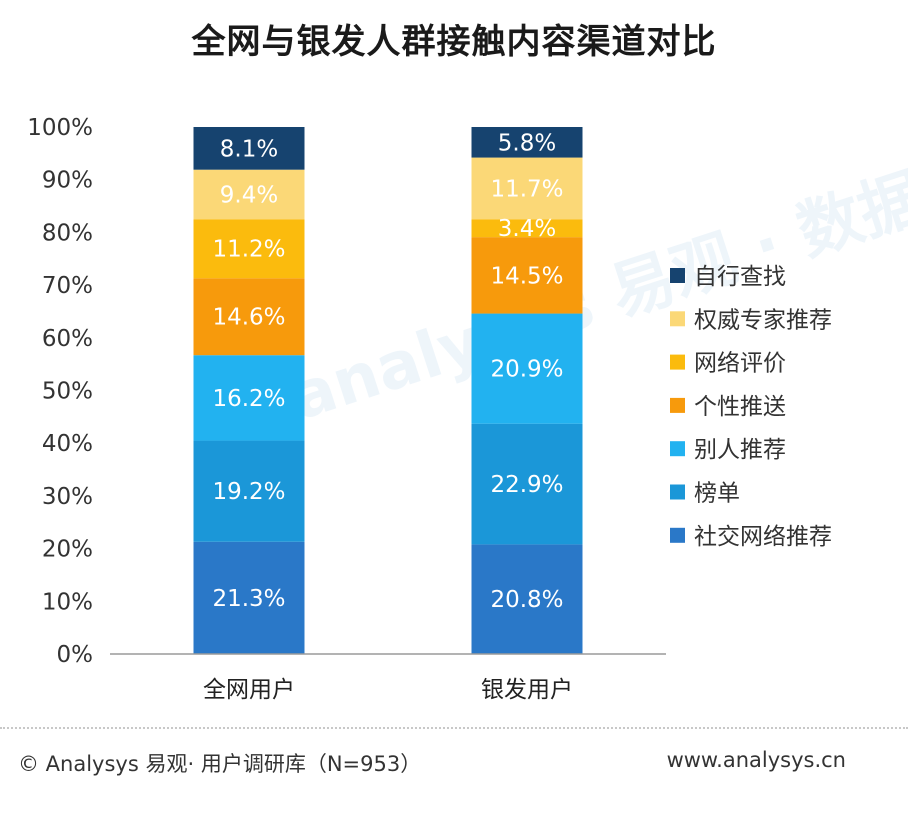 Image resolution: width=908 pixels, height=821 pixels. I want to click on data-label: 11.7%, so click(526, 189).